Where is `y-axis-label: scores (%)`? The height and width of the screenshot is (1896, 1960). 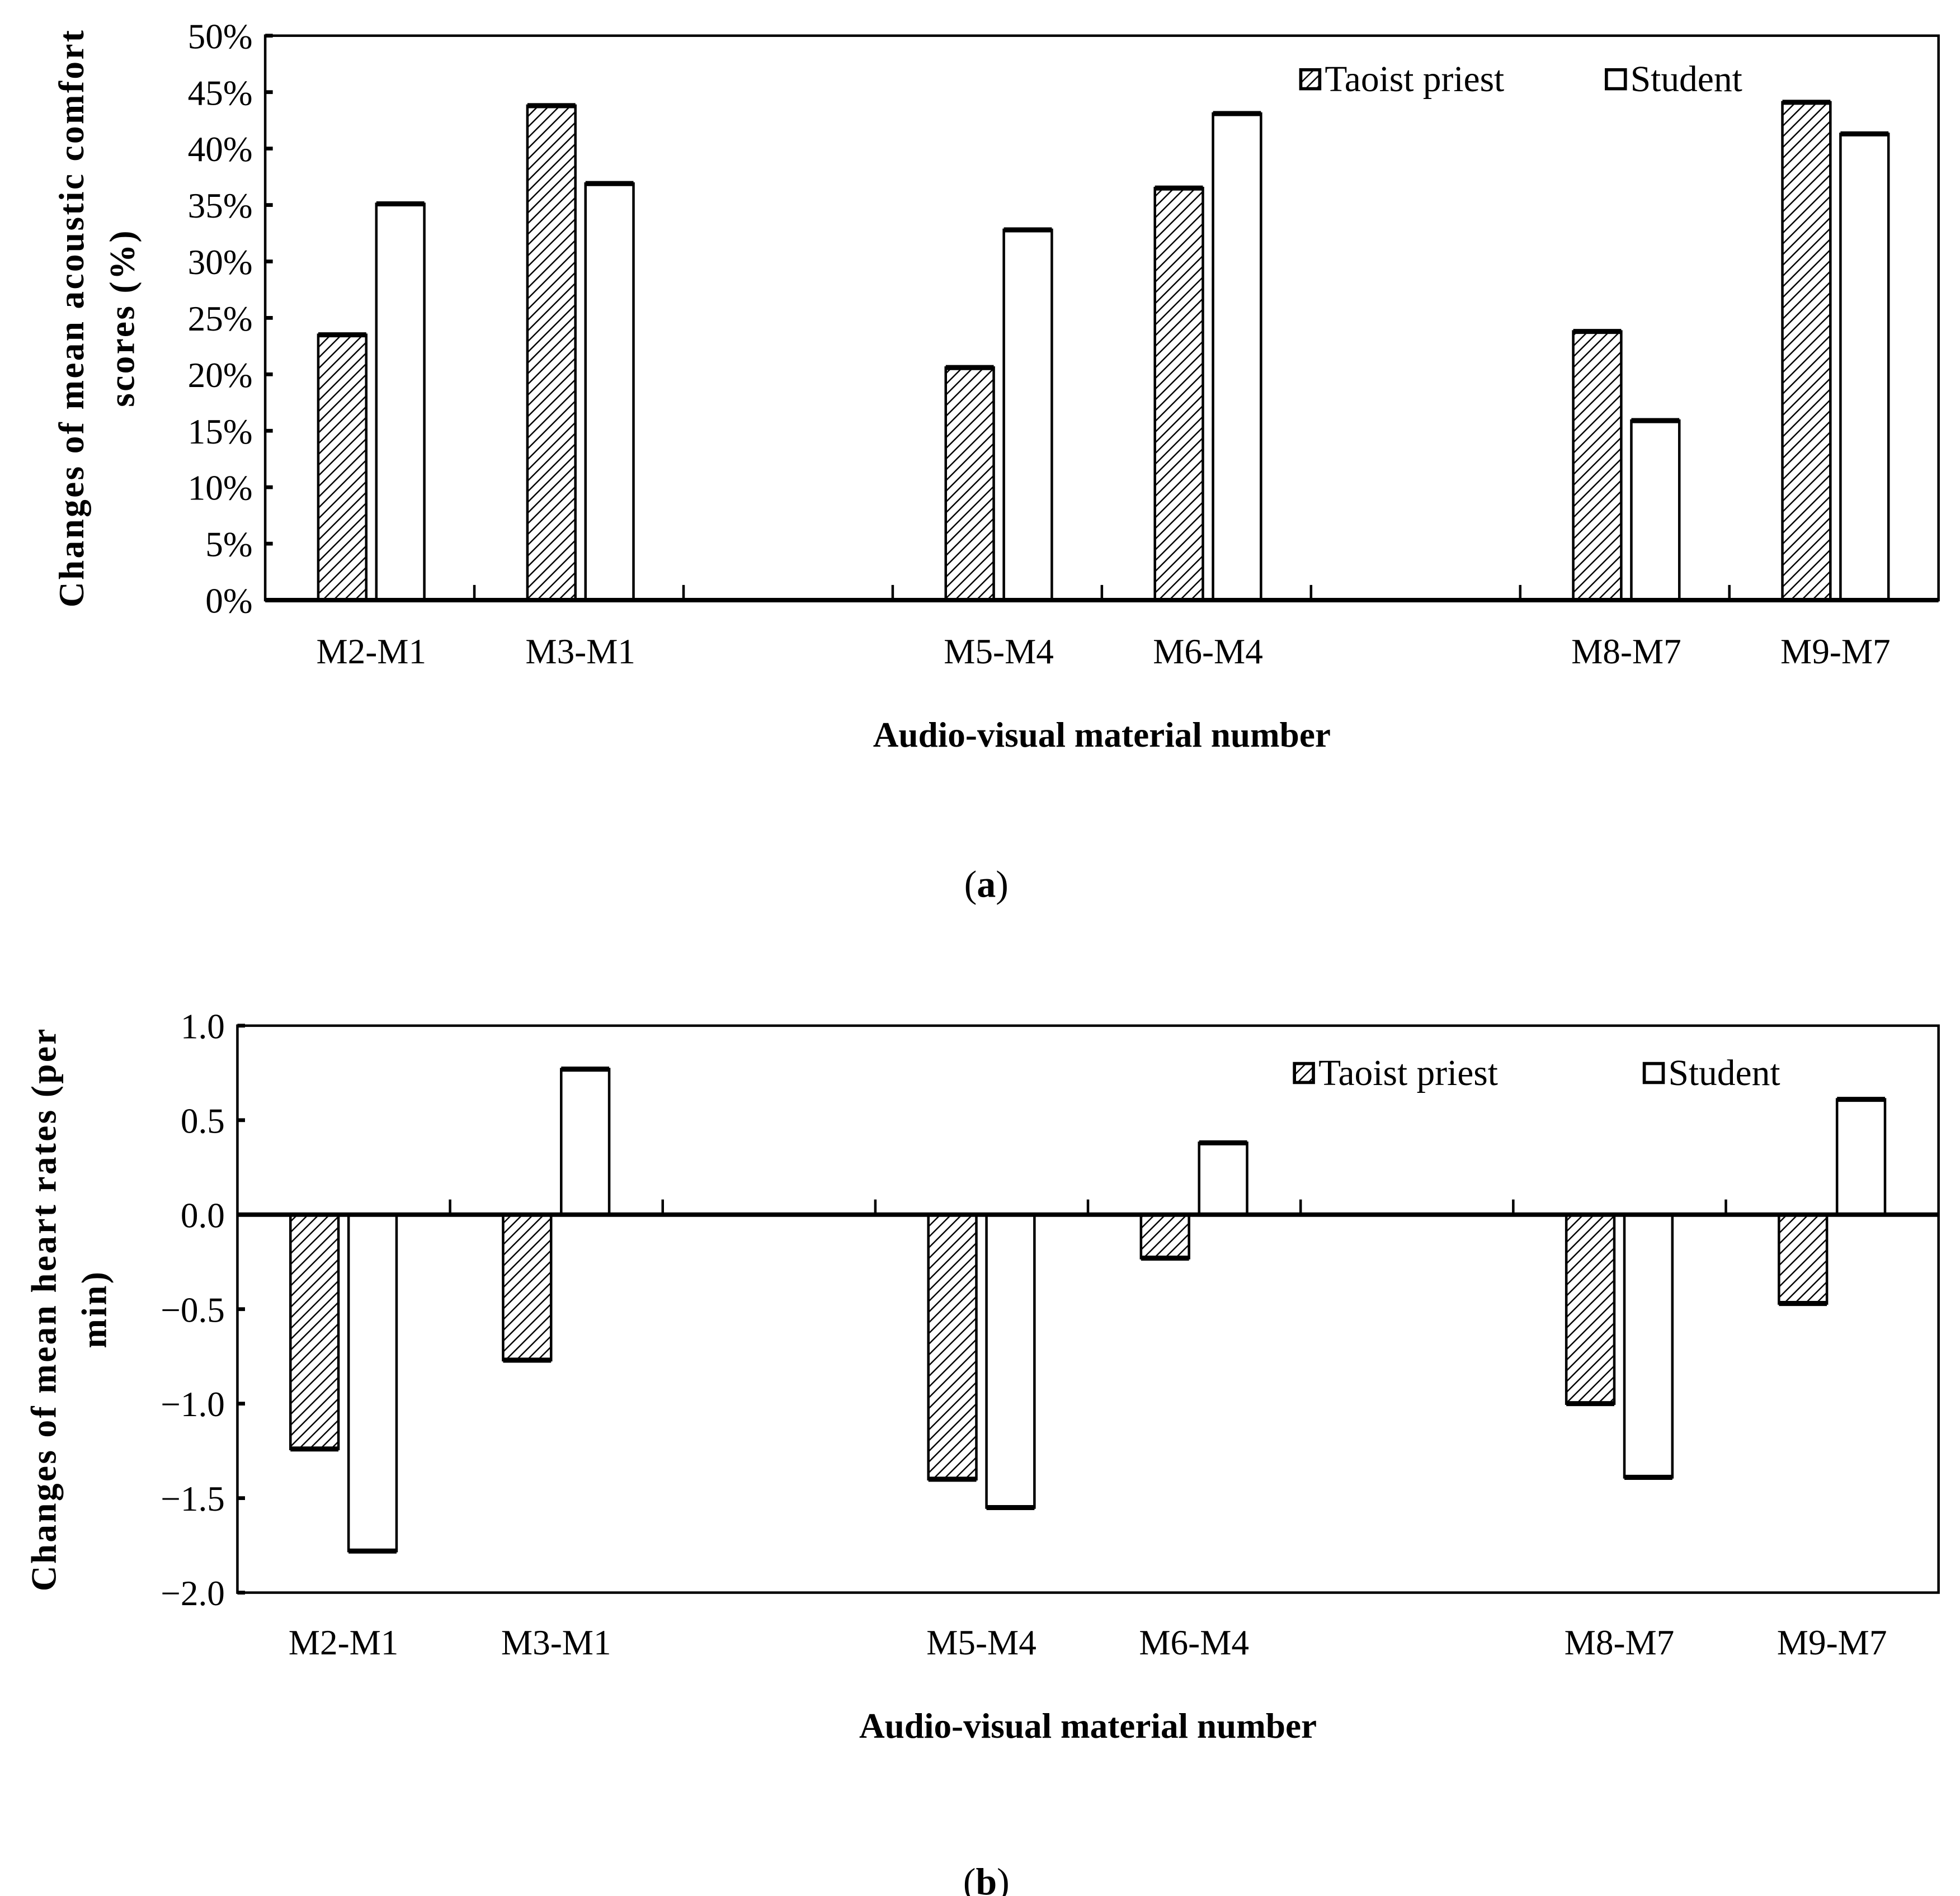
y-axis-label: scores (%) is located at coordinates (122, 318).